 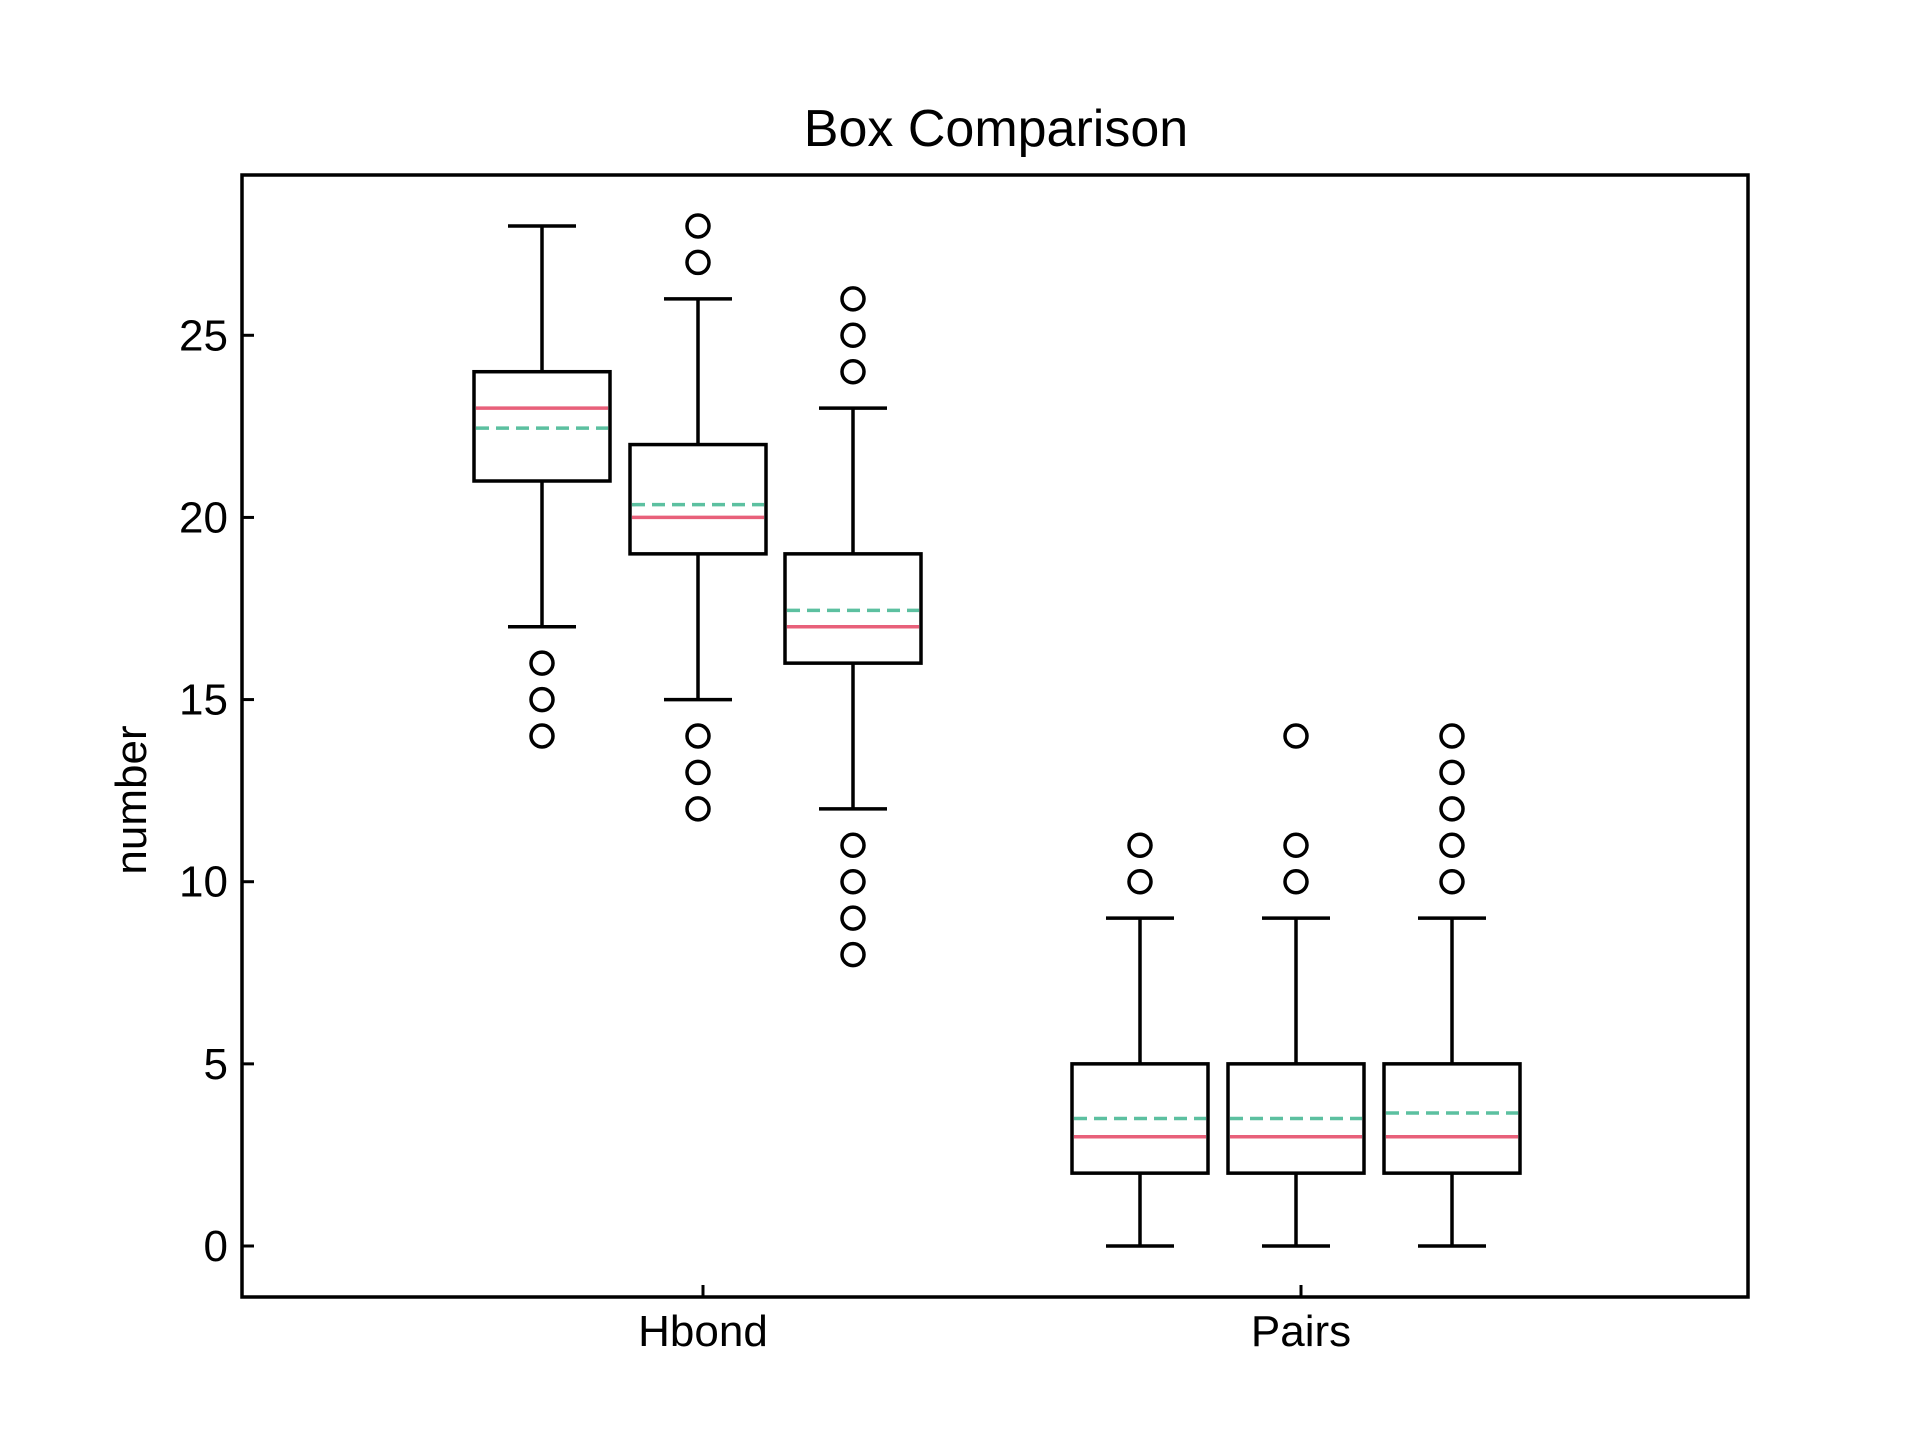 What do you see at coordinates (131, 799) in the screenshot?
I see `y-axis-label: number` at bounding box center [131, 799].